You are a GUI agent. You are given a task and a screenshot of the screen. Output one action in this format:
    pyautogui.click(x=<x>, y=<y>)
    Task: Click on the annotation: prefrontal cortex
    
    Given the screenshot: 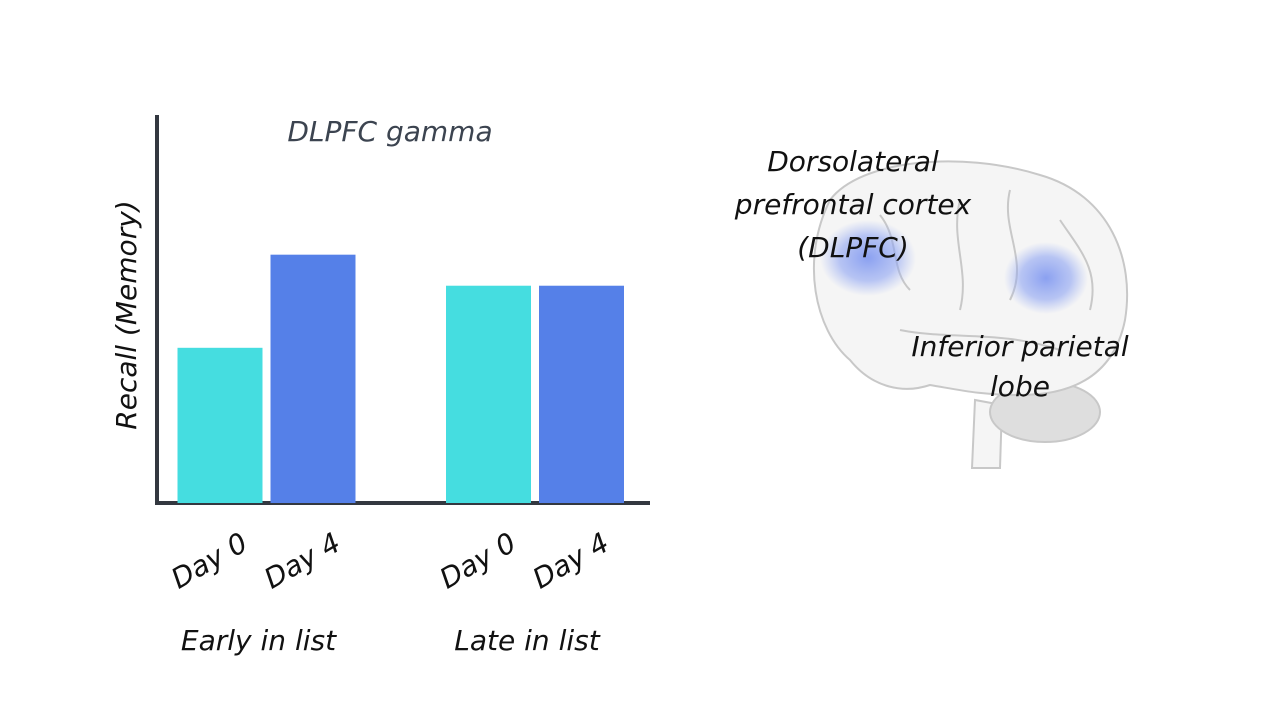 What is the action you would take?
    pyautogui.click(x=853, y=204)
    